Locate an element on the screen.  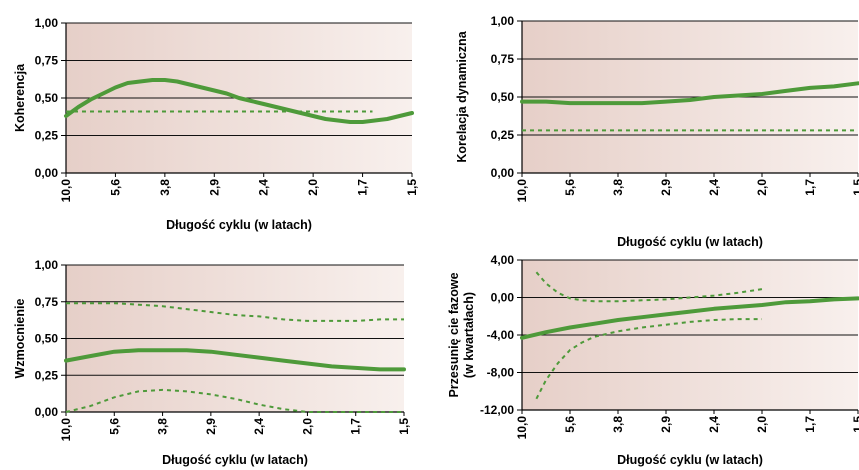
y-axis-label: Przesunię cie fazowe is located at coordinates (454, 334).